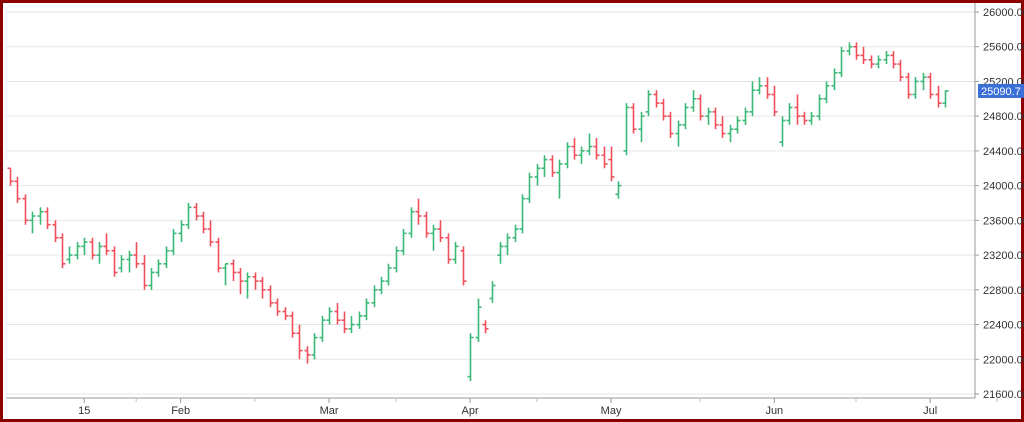 The image size is (1024, 422). Describe the element at coordinates (611, 411) in the screenshot. I see `x-tick-label: May` at that location.